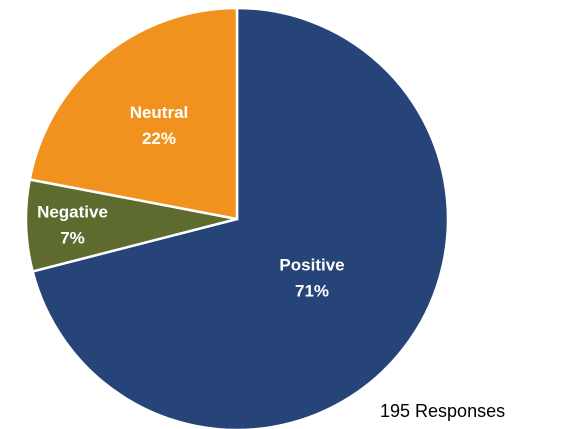  I want to click on slice-label: Positive, so click(311, 265).